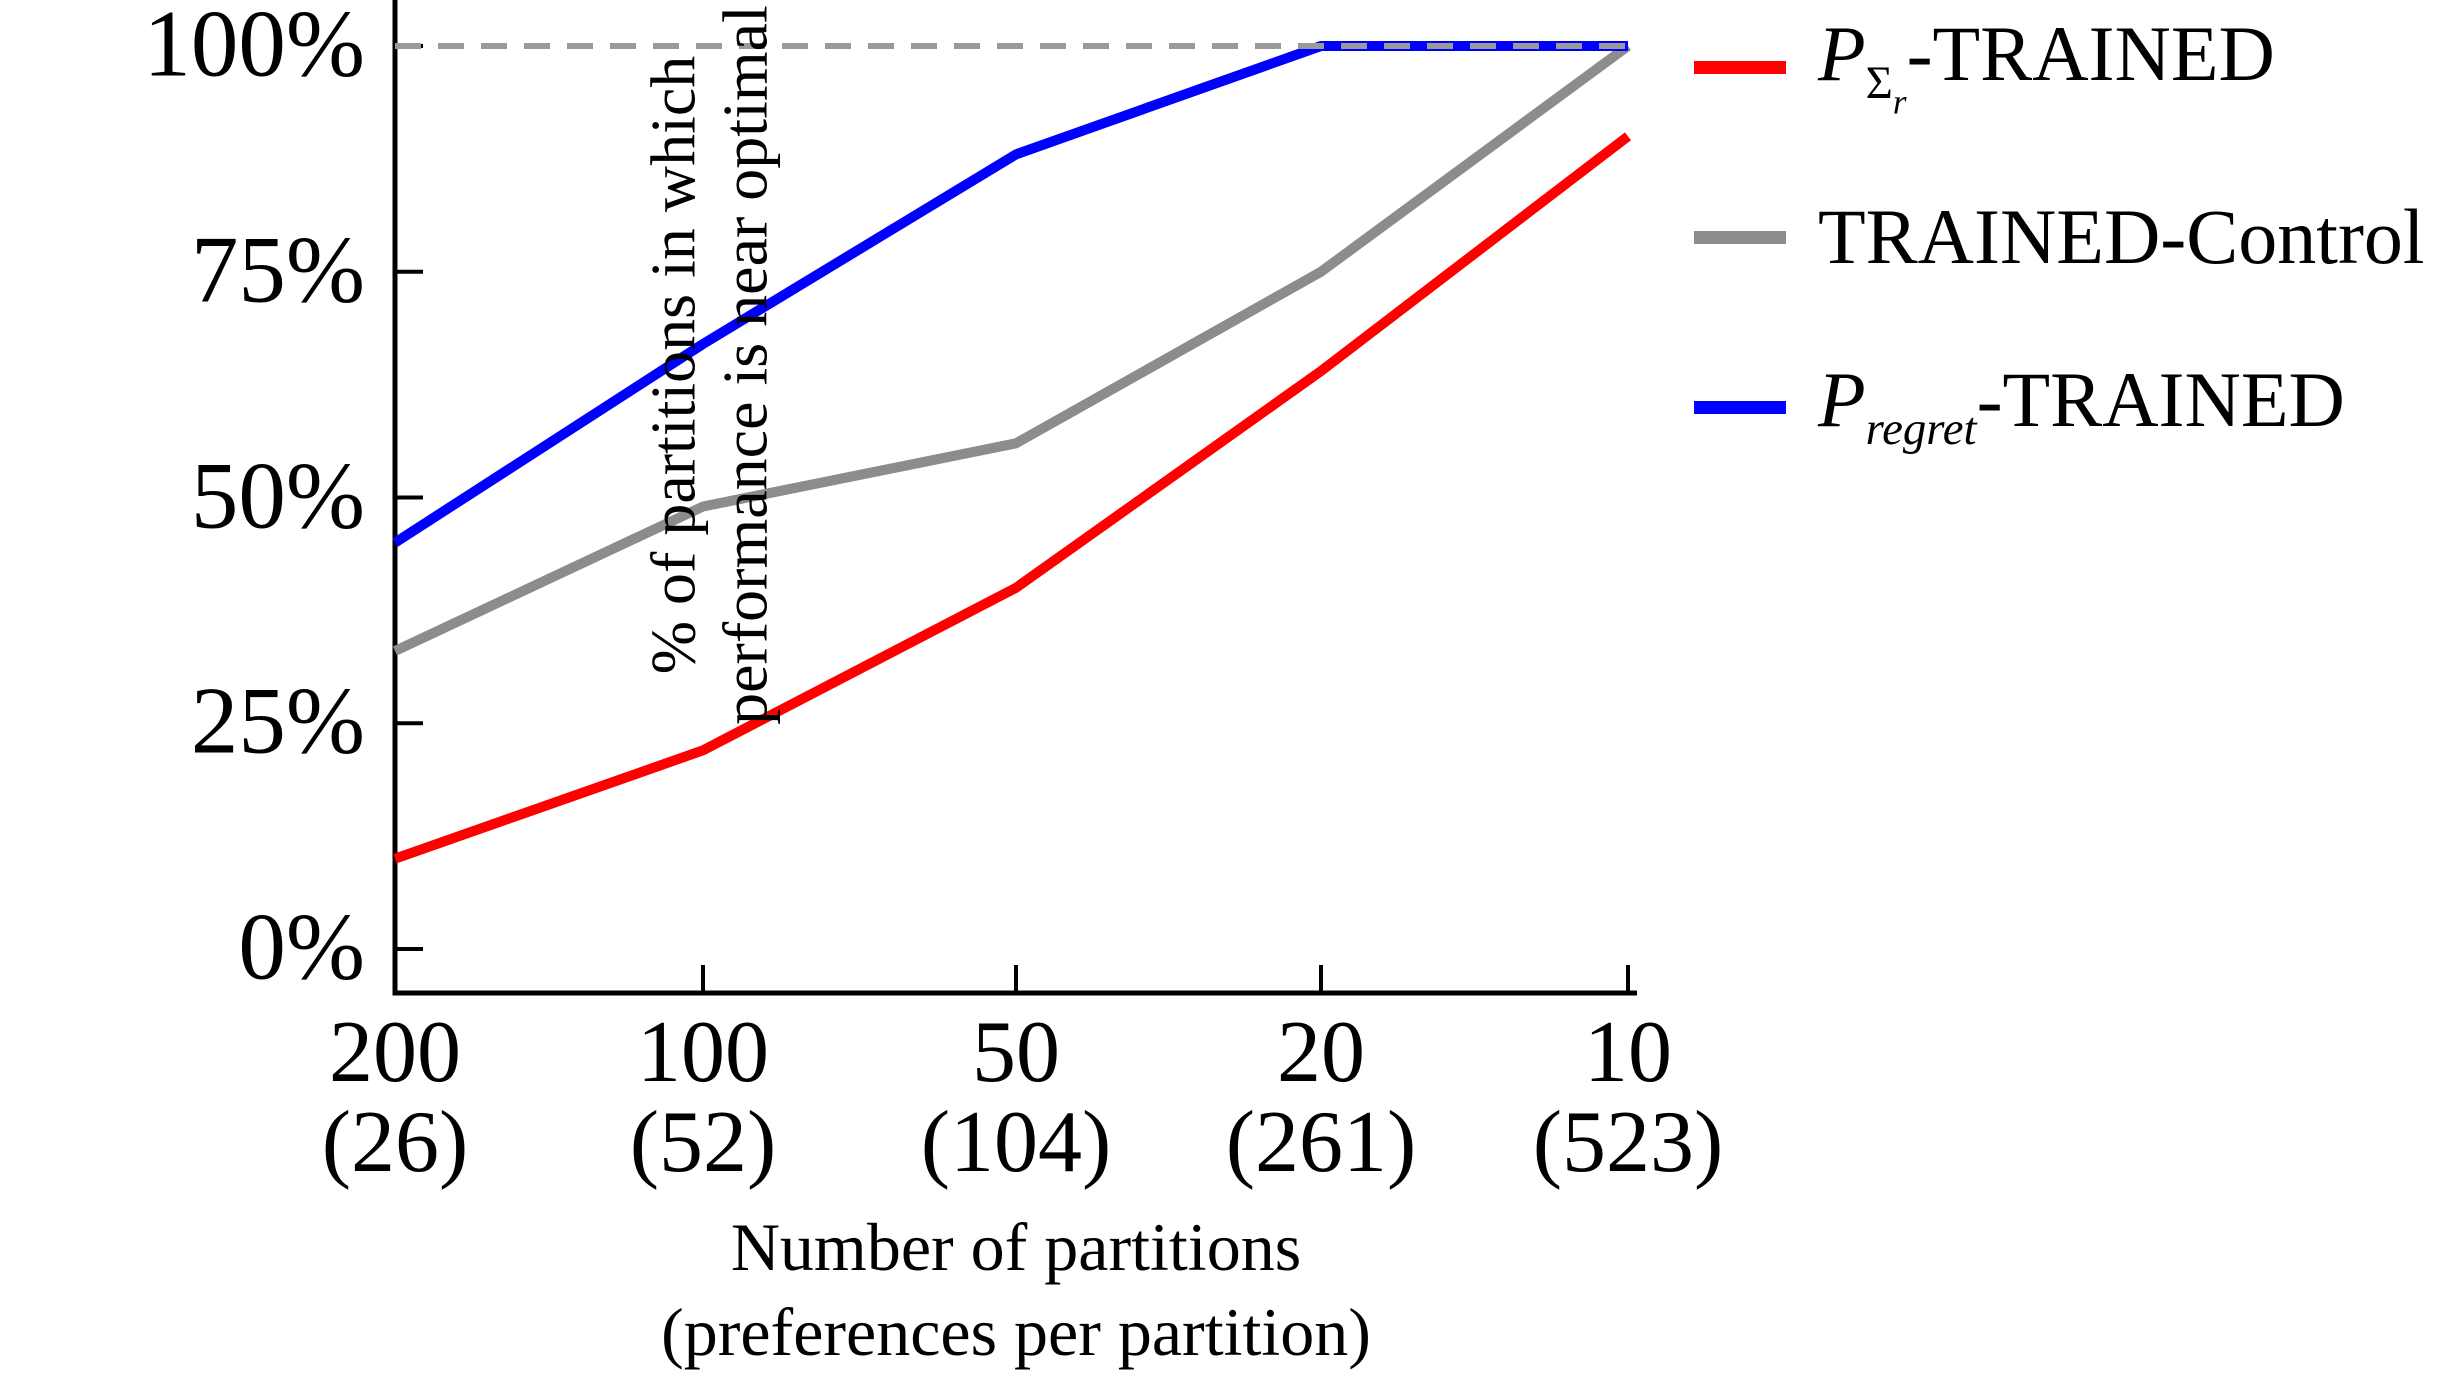  I want to click on x-tick-partitions: 200, so click(394, 1052).